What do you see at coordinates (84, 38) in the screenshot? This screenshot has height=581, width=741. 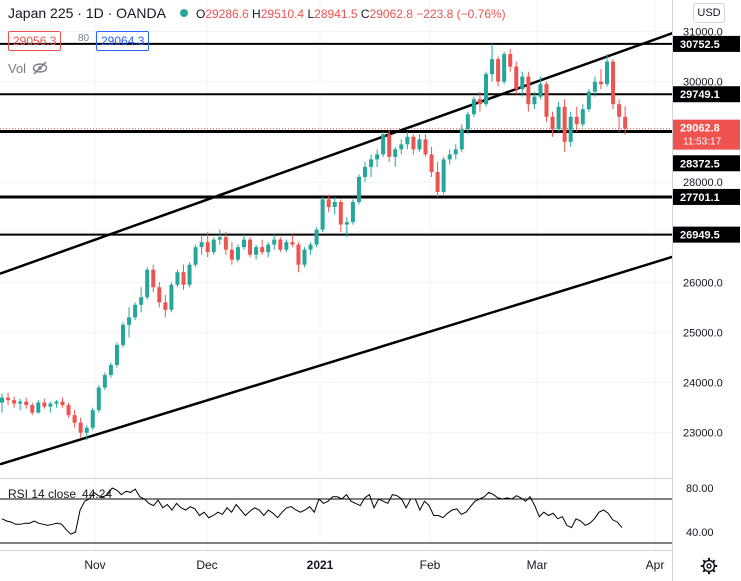 I see `spread-value: 80` at bounding box center [84, 38].